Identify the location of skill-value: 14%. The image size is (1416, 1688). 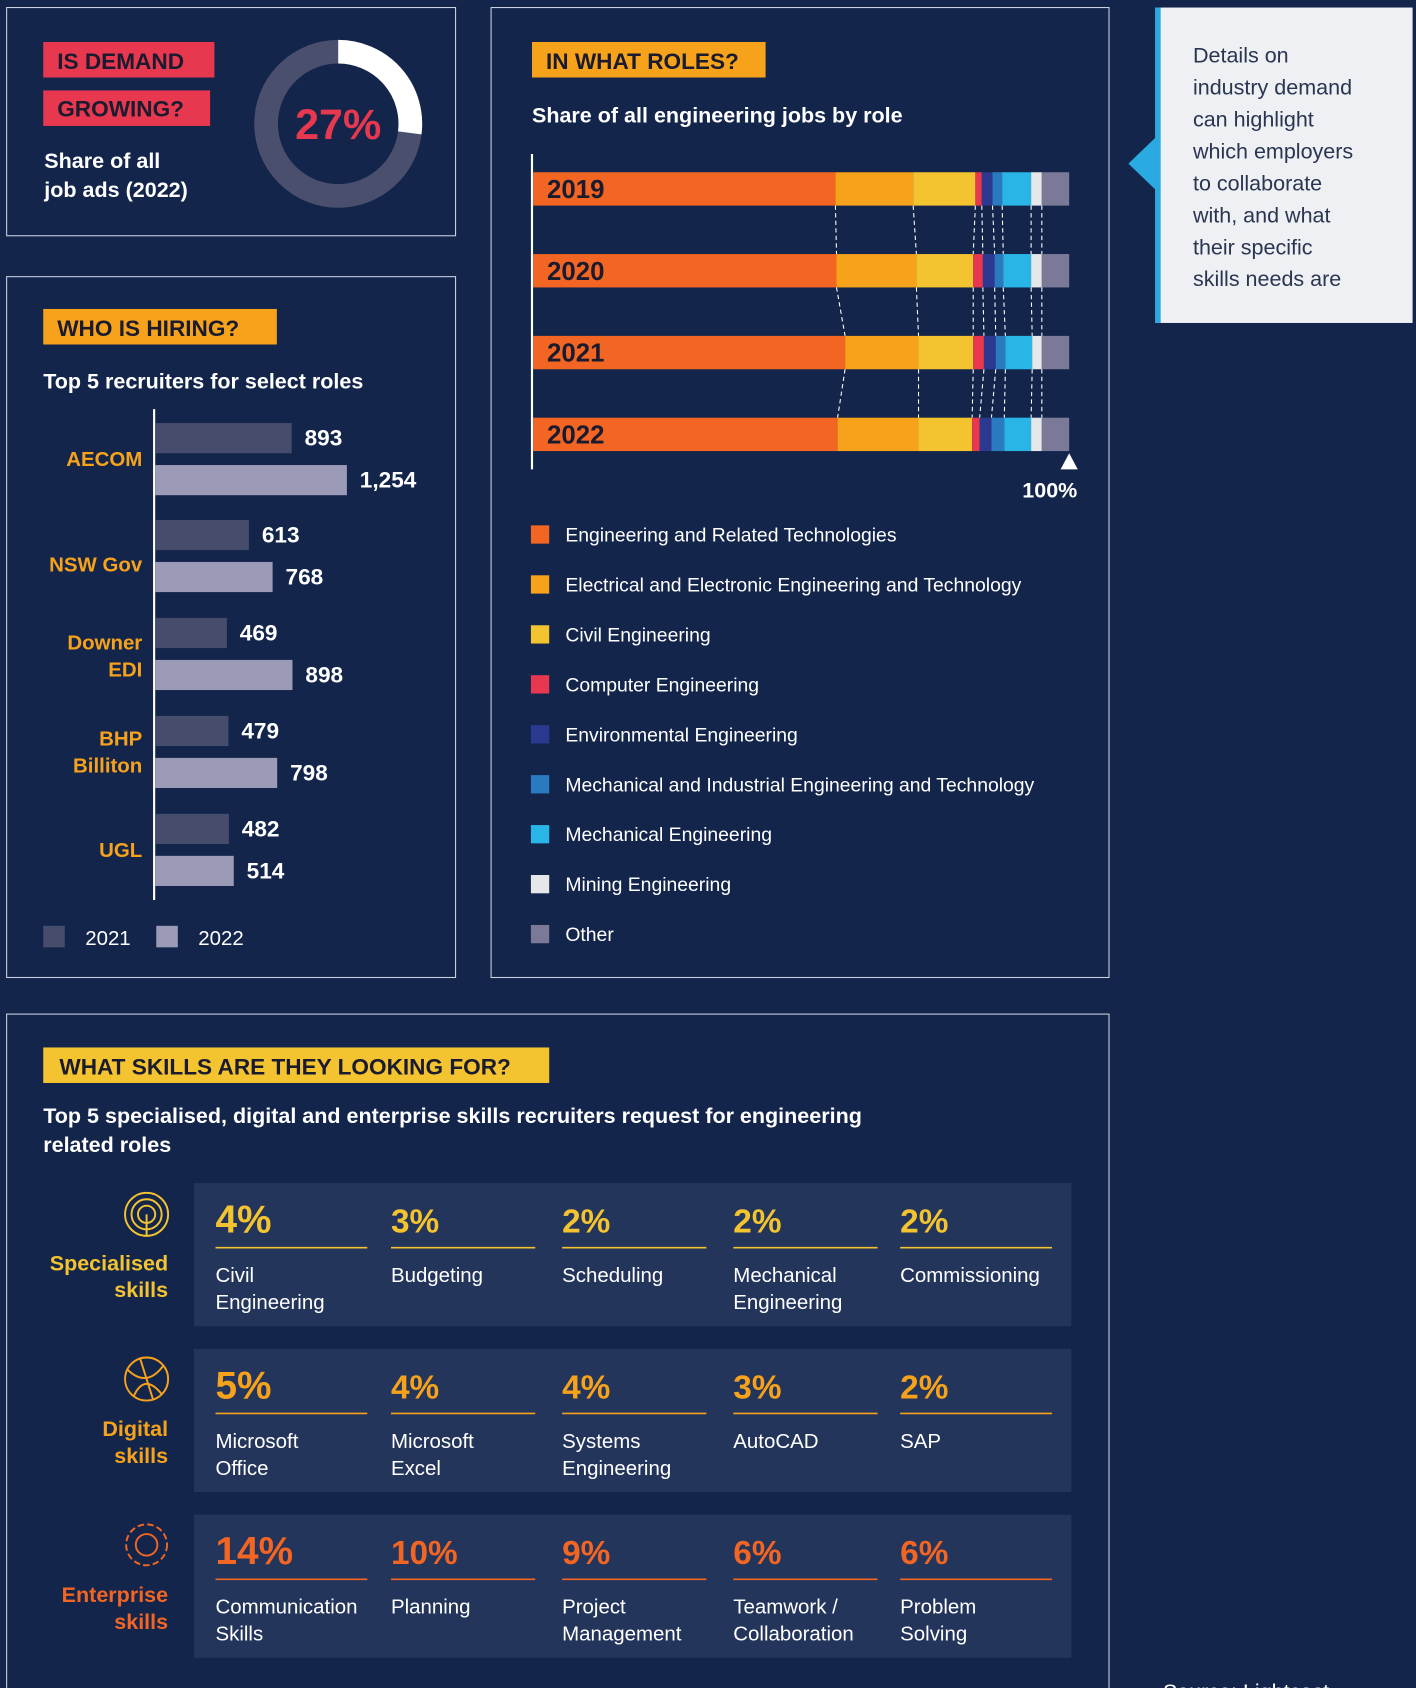
(254, 1551).